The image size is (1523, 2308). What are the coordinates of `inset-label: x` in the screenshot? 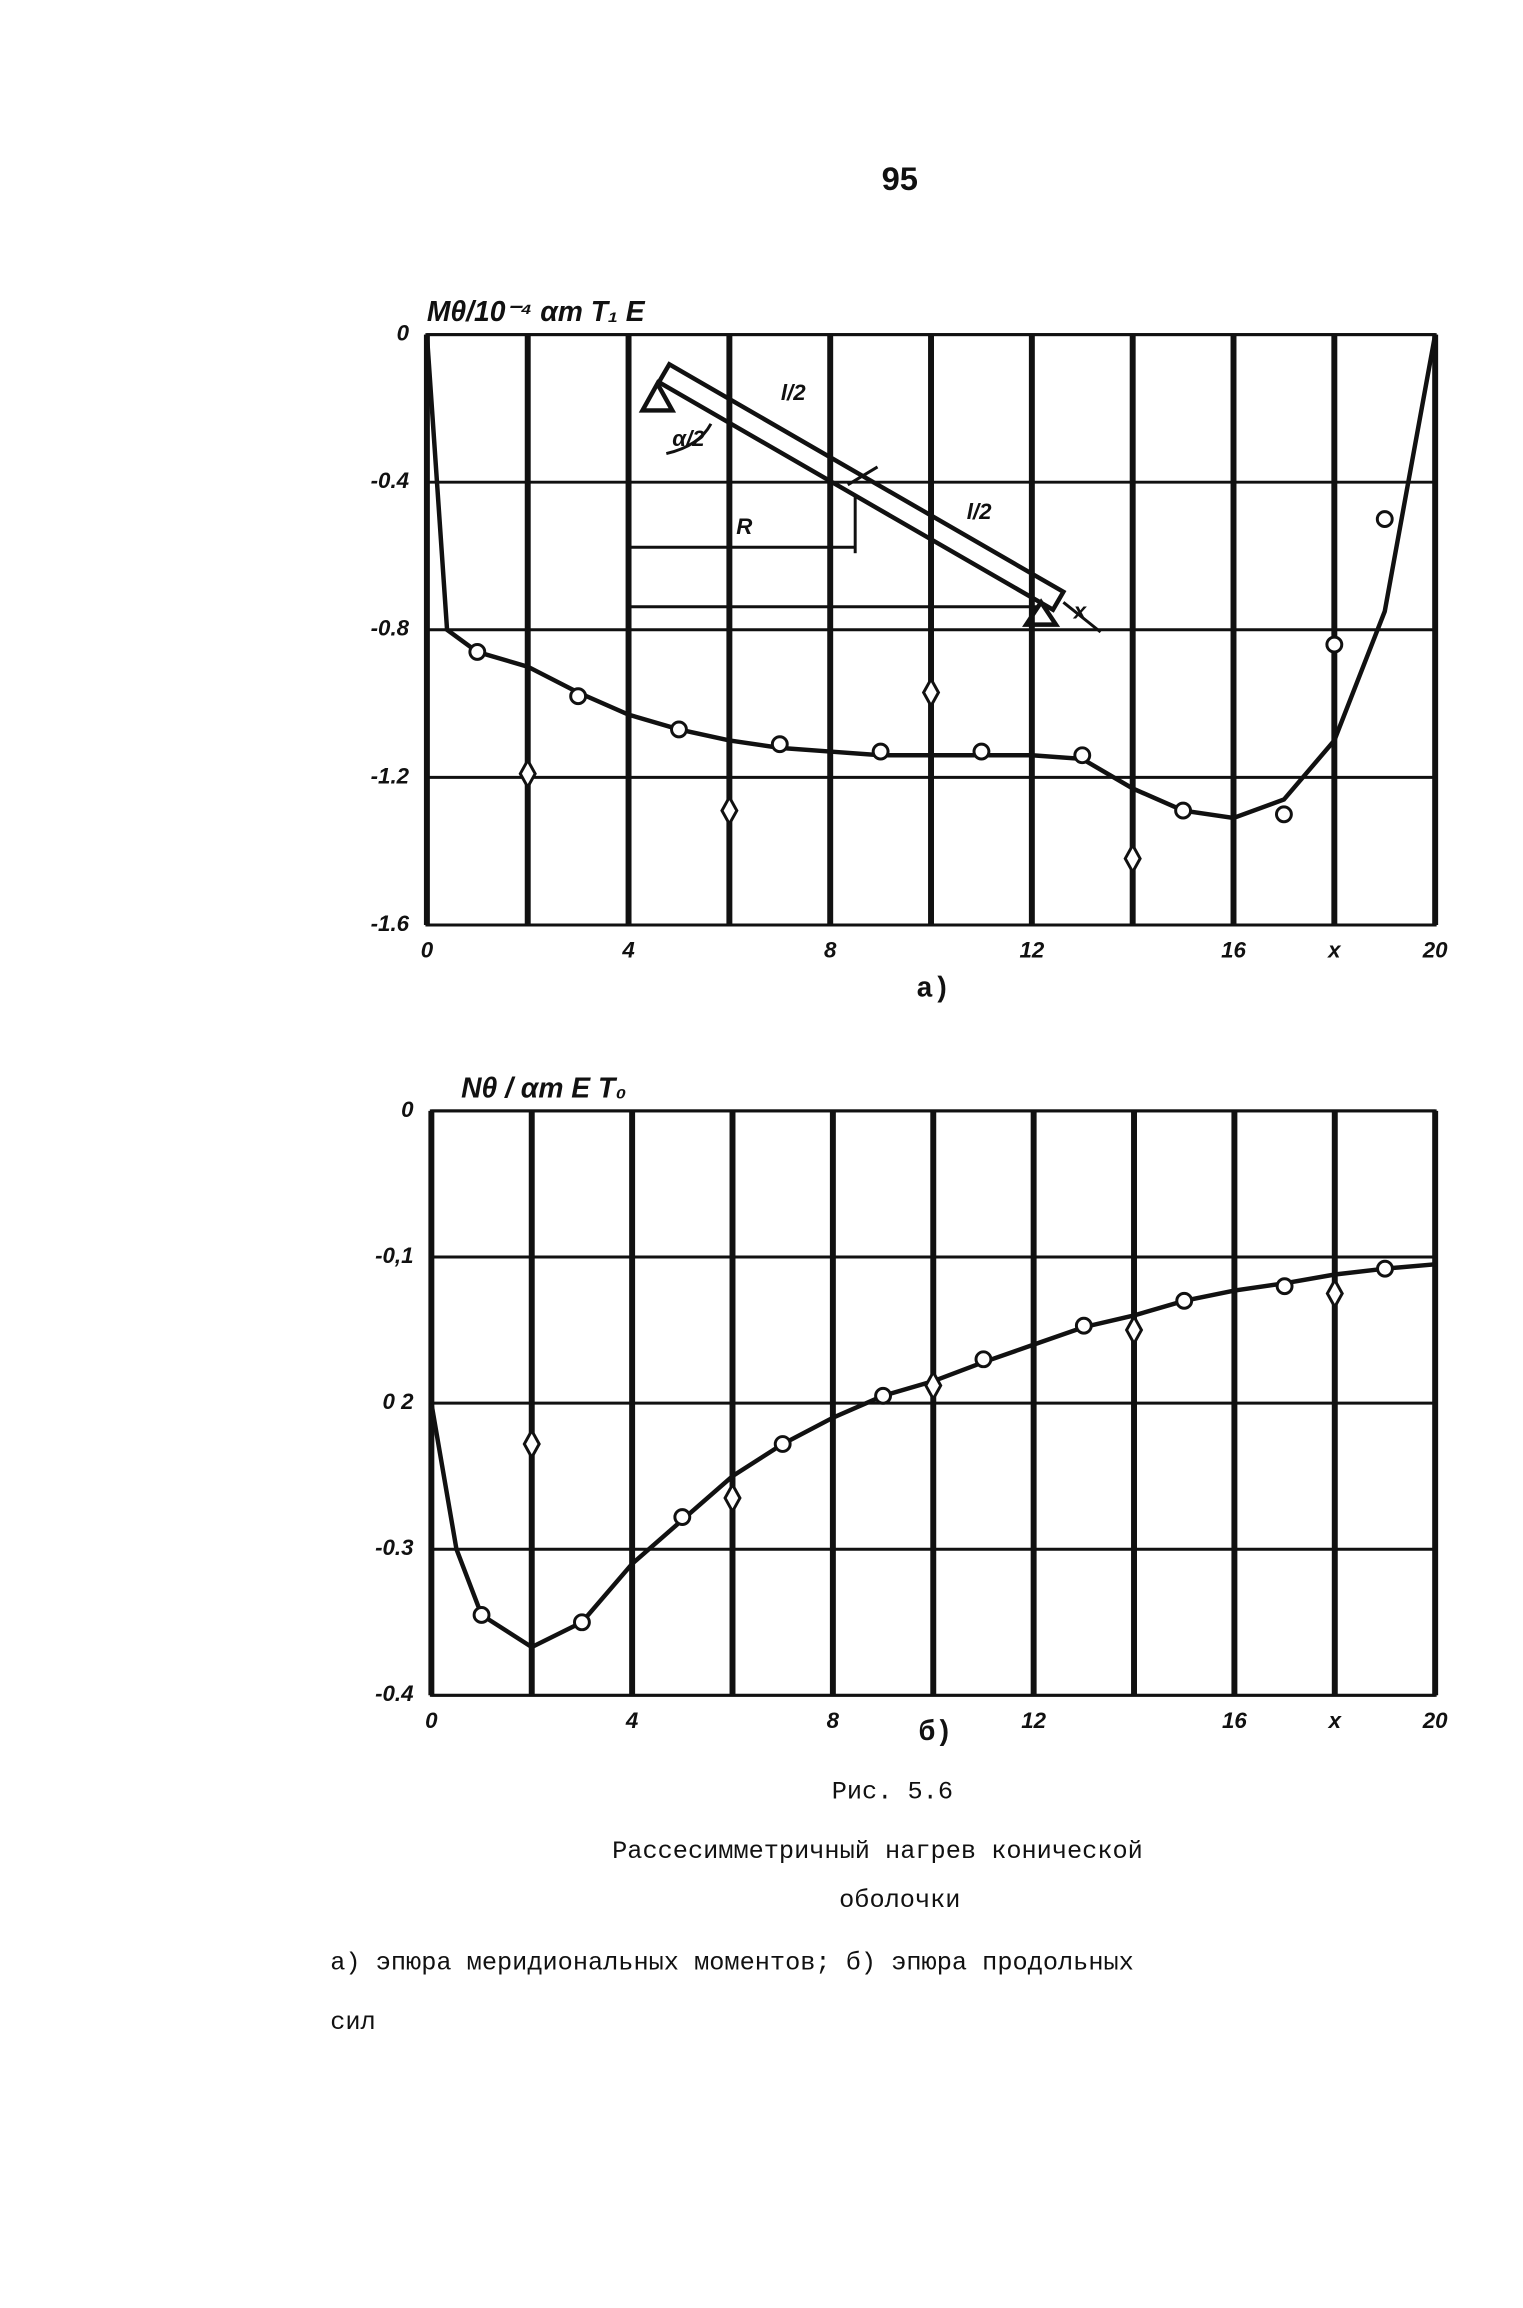 It's located at (1080, 611).